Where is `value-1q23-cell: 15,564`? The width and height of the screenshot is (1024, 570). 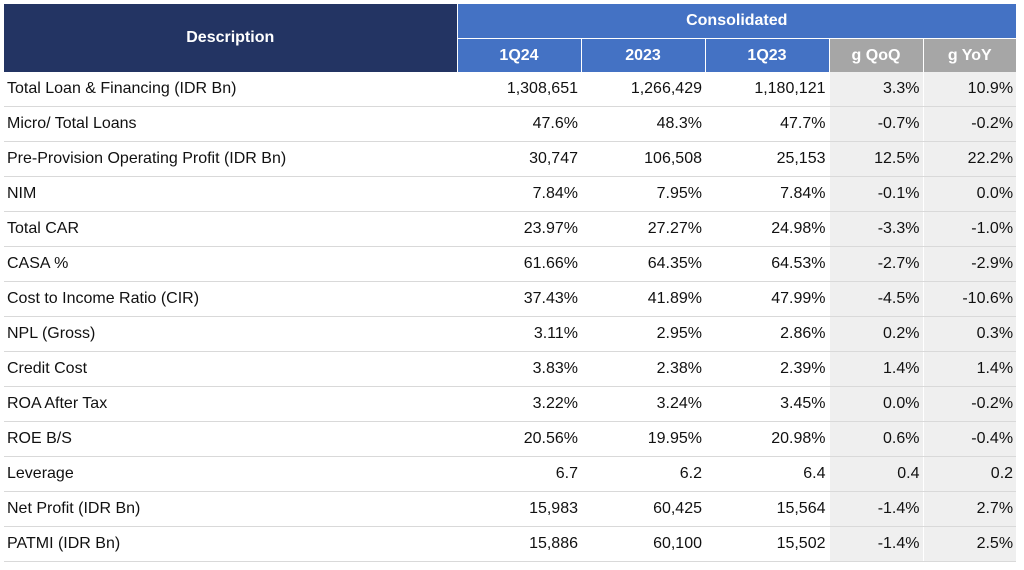
value-1q23-cell: 15,564 is located at coordinates (767, 509).